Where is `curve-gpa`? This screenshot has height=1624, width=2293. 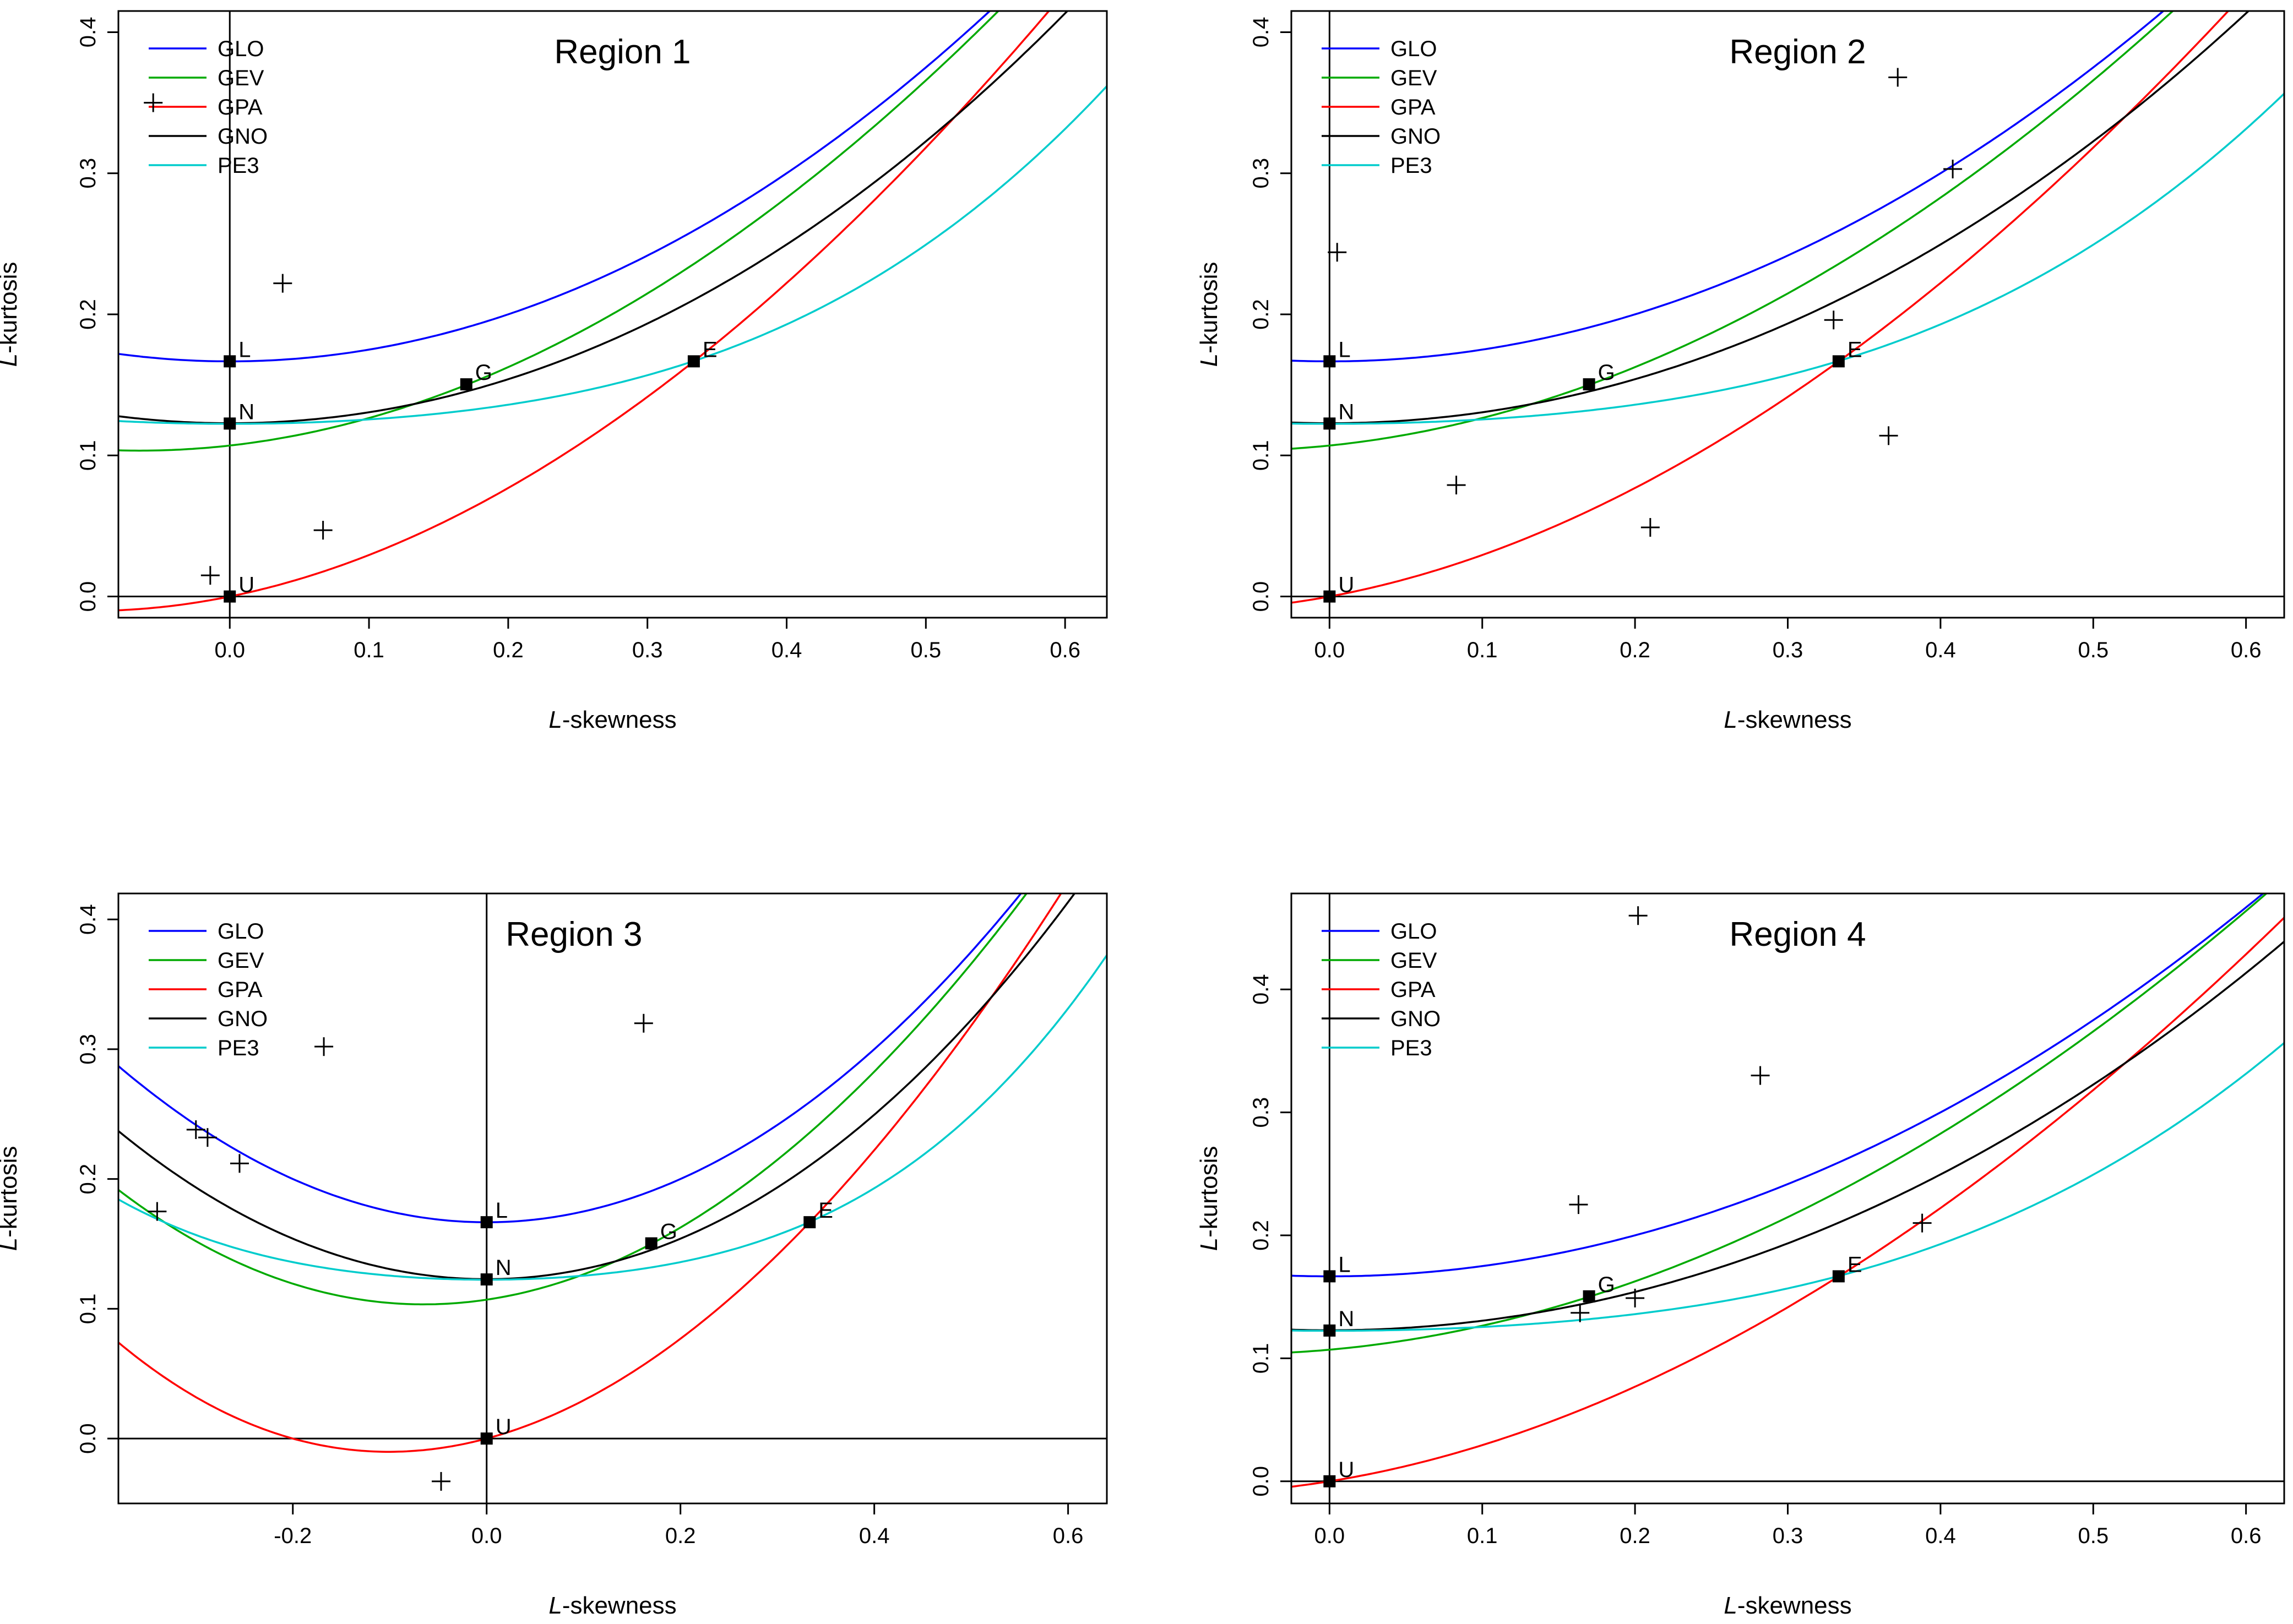 curve-gpa is located at coordinates (590, 1173).